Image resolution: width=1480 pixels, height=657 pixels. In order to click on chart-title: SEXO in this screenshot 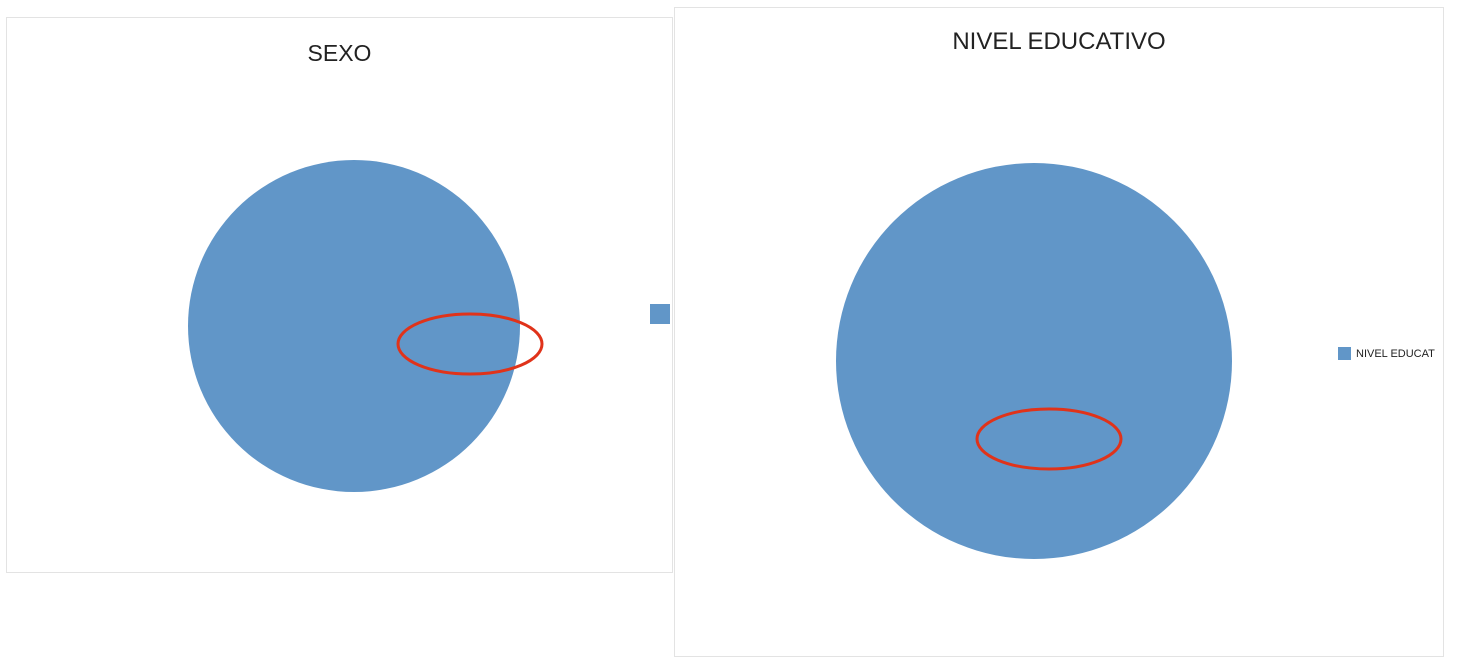, I will do `click(339, 53)`.